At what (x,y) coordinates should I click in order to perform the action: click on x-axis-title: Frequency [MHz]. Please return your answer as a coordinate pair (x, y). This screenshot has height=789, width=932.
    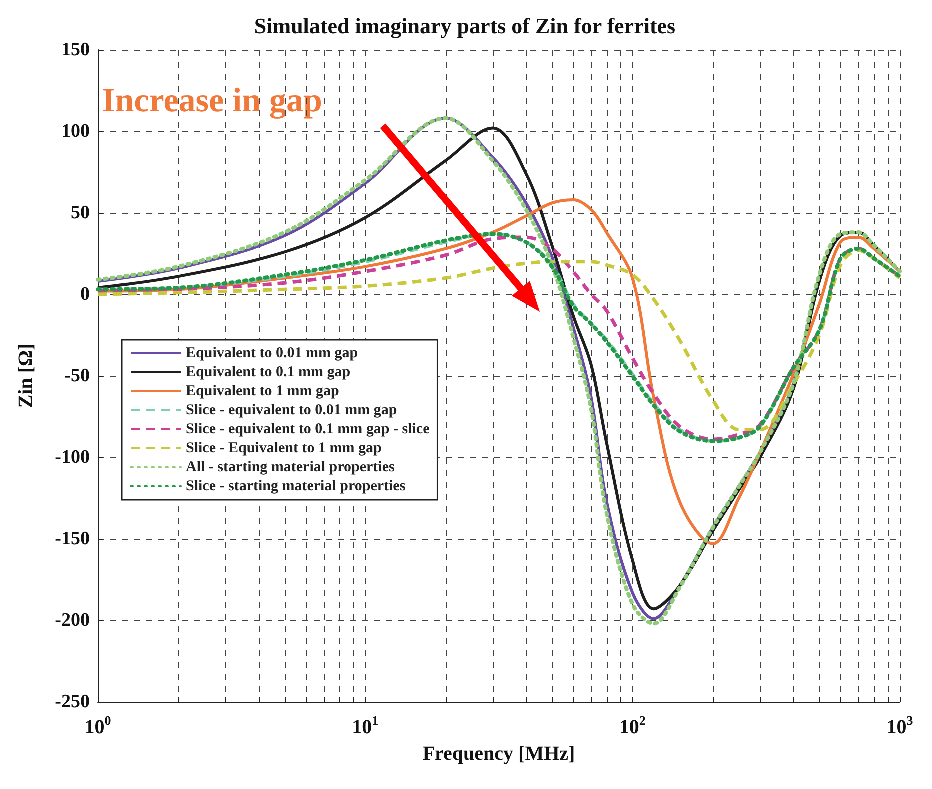
    Looking at the image, I should click on (499, 754).